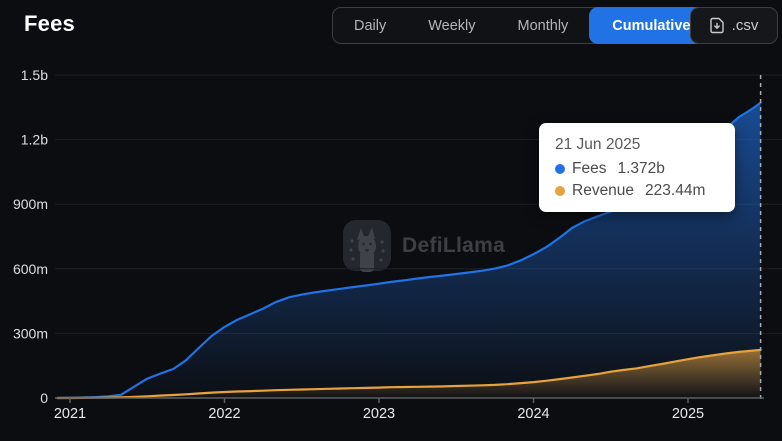 The height and width of the screenshot is (441, 782). Describe the element at coordinates (717, 25) in the screenshot. I see `csv-file-download-icon` at that location.